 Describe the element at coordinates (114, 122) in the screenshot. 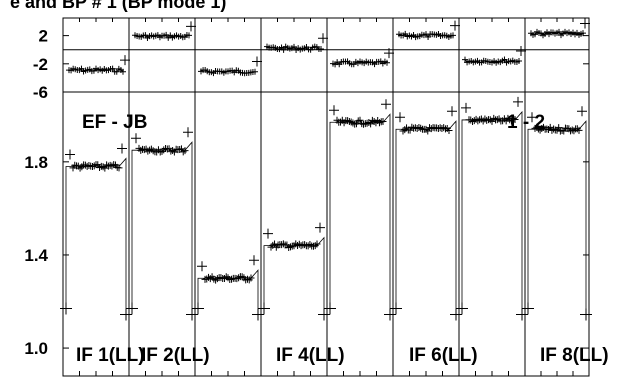

I see `annotation-ef-jb: EF - JB` at that location.